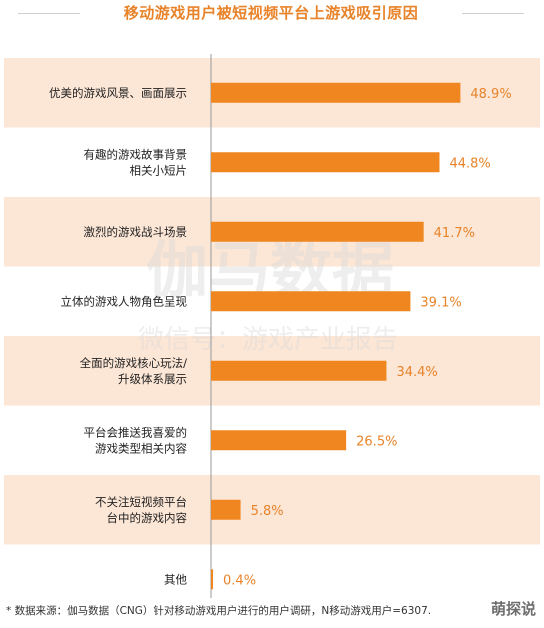 This screenshot has height=628, width=544. What do you see at coordinates (469, 163) in the screenshot?
I see `data-label: 44.8%` at bounding box center [469, 163].